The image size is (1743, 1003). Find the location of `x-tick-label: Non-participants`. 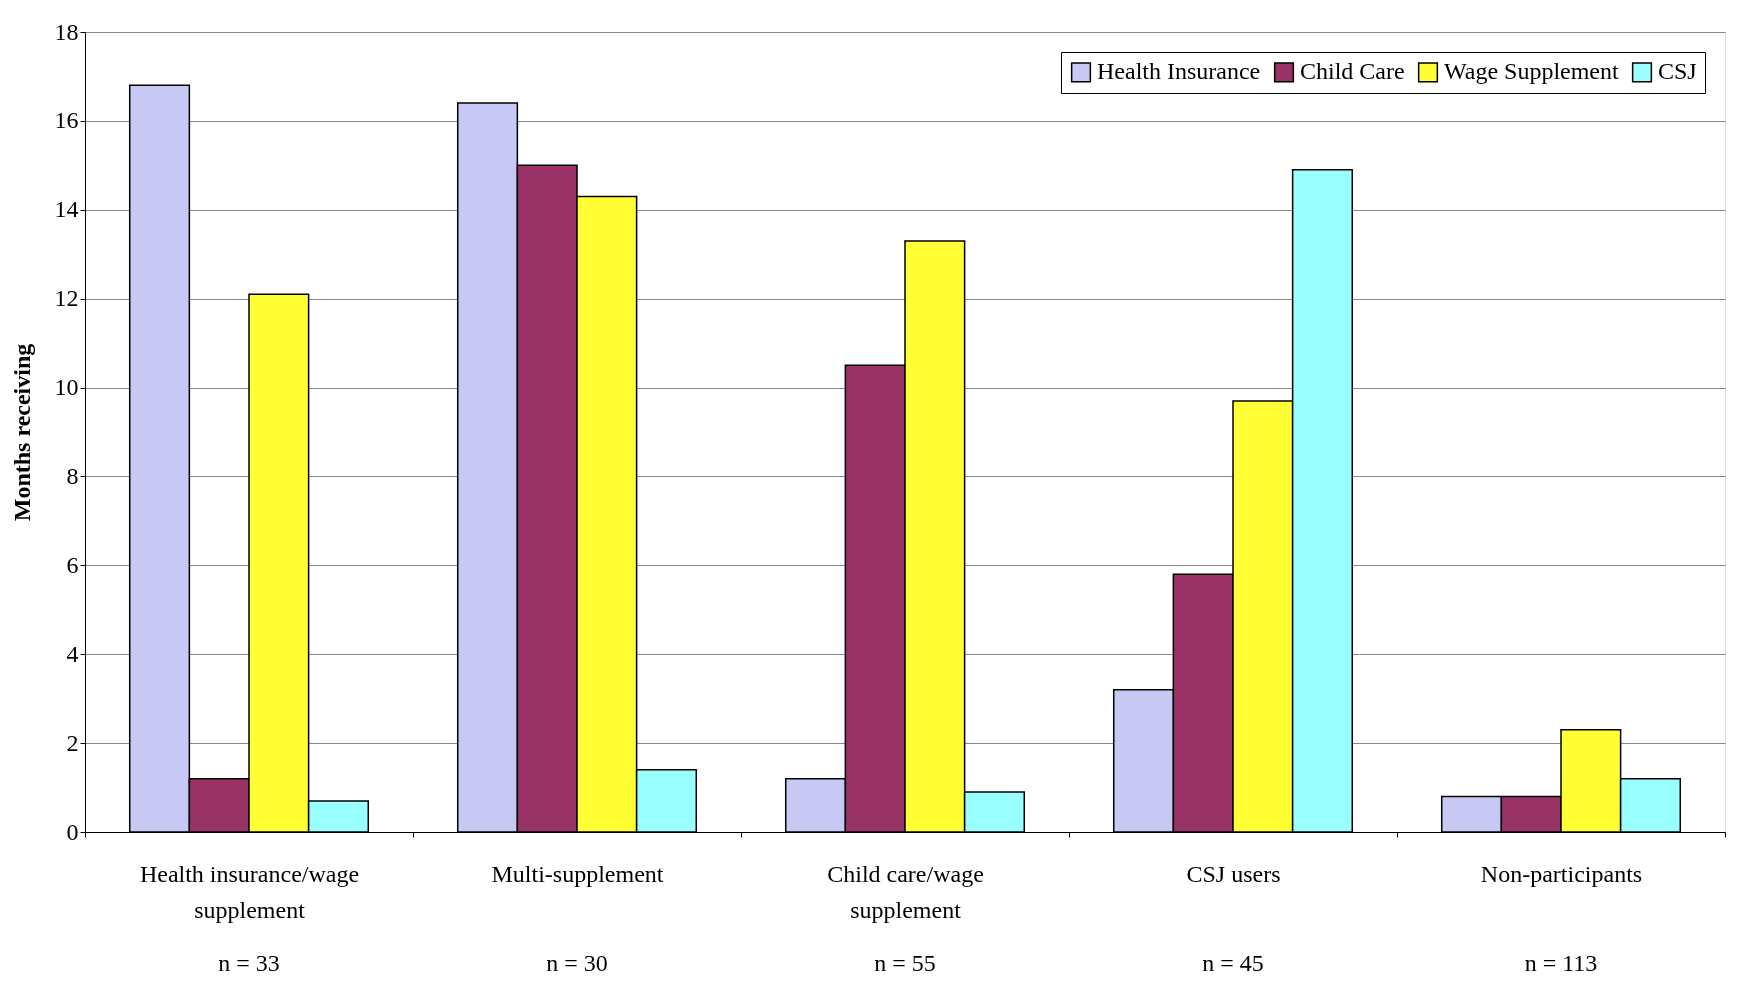

x-tick-label: Non-participants is located at coordinates (1561, 873).